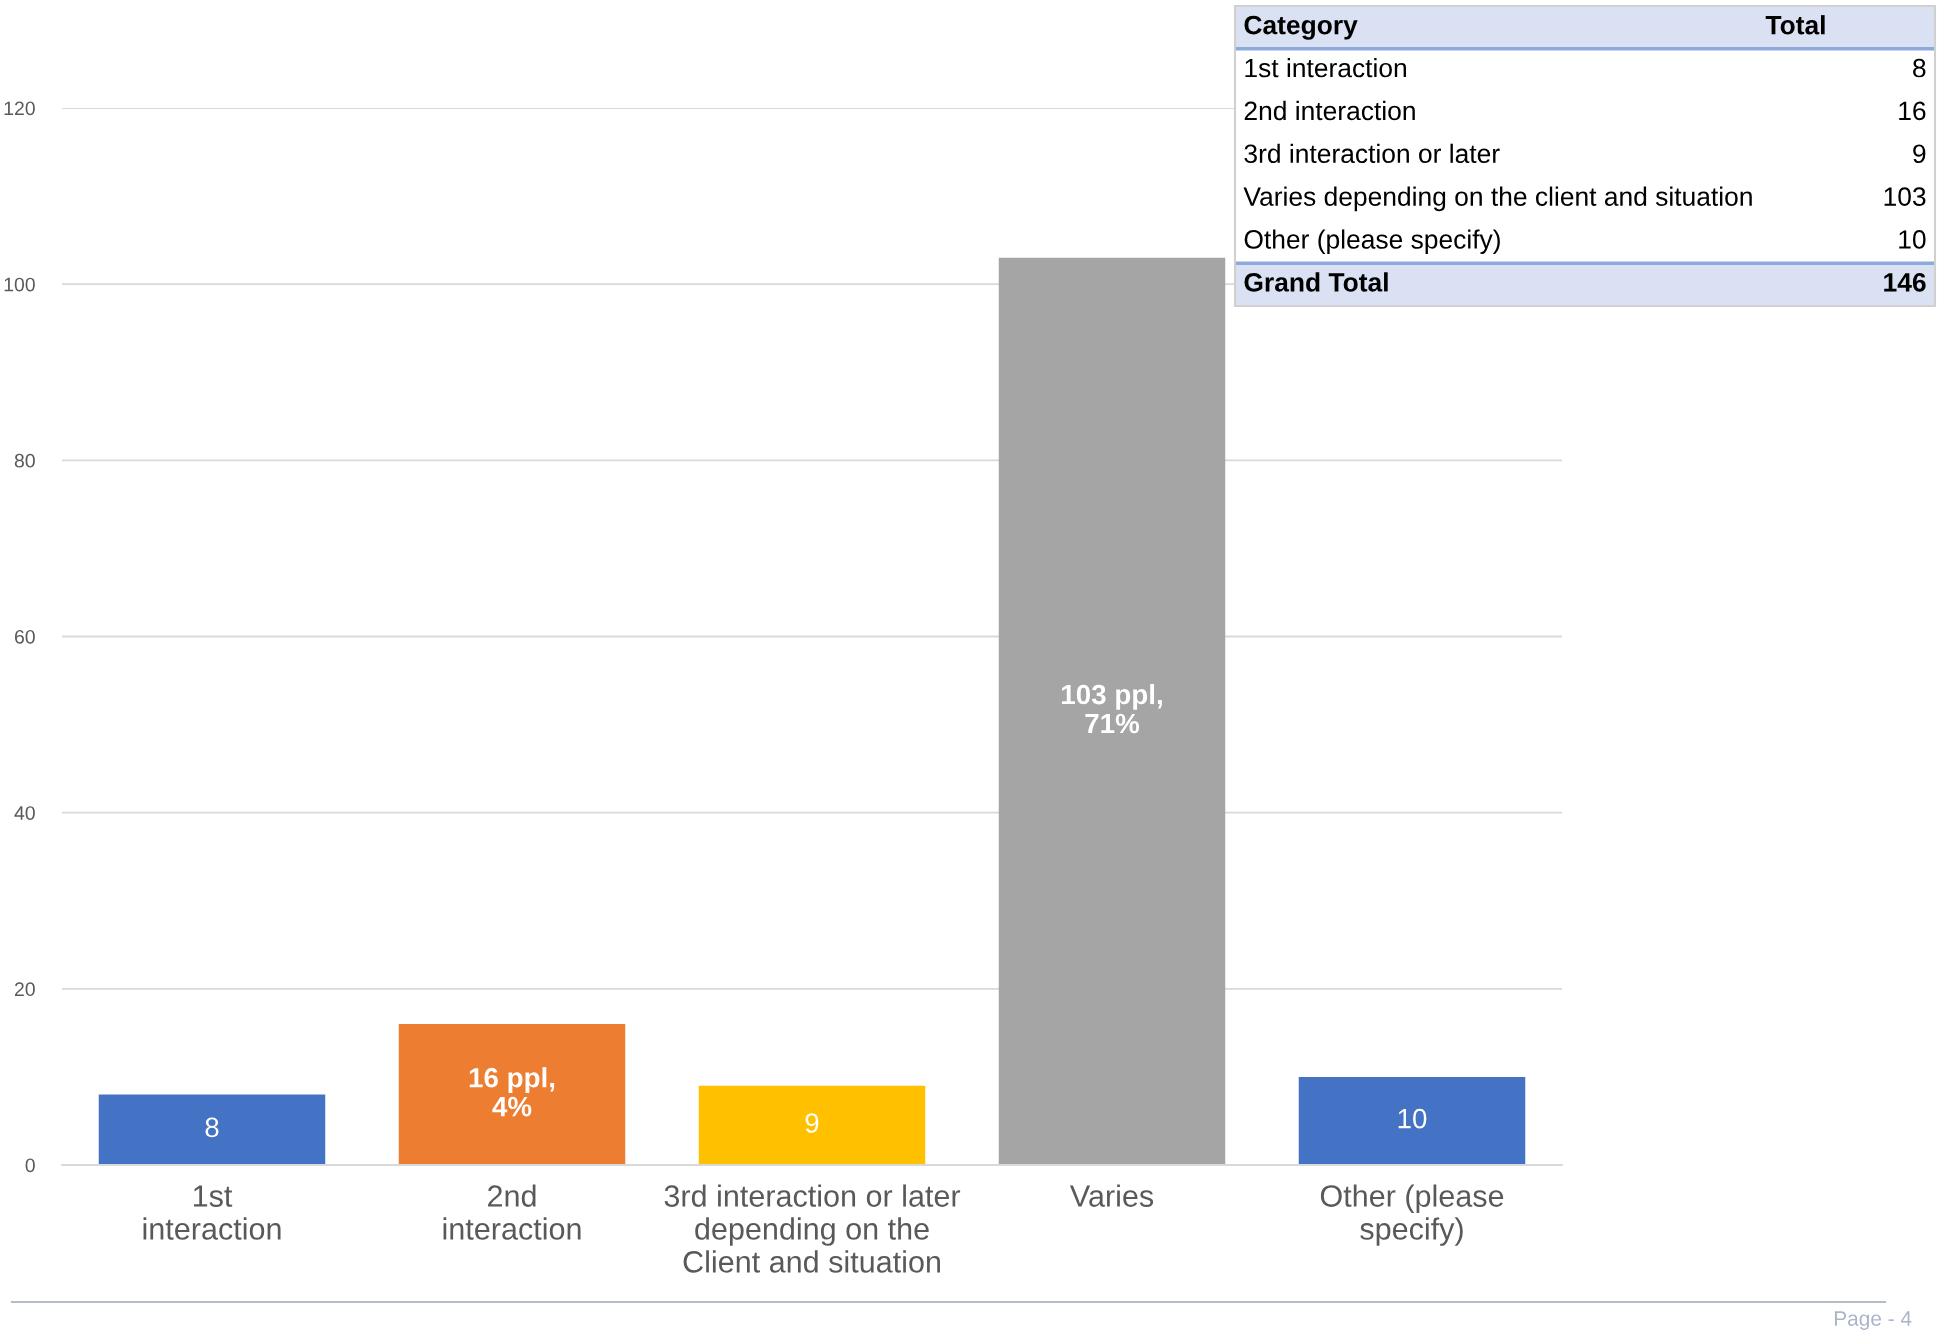  What do you see at coordinates (1905, 196) in the screenshot?
I see `data-label: 103` at bounding box center [1905, 196].